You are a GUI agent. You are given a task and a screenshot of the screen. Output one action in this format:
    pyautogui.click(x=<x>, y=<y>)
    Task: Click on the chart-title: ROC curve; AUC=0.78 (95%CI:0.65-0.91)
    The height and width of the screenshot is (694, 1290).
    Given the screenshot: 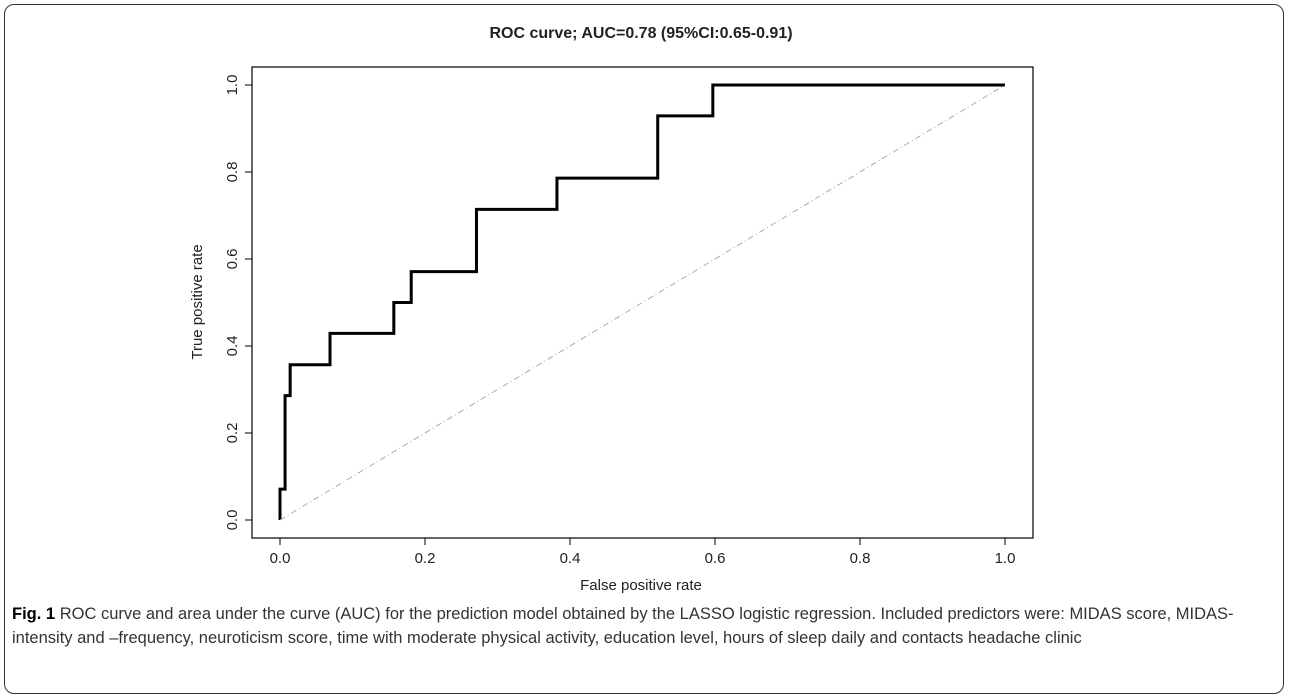 What is the action you would take?
    pyautogui.click(x=640, y=33)
    